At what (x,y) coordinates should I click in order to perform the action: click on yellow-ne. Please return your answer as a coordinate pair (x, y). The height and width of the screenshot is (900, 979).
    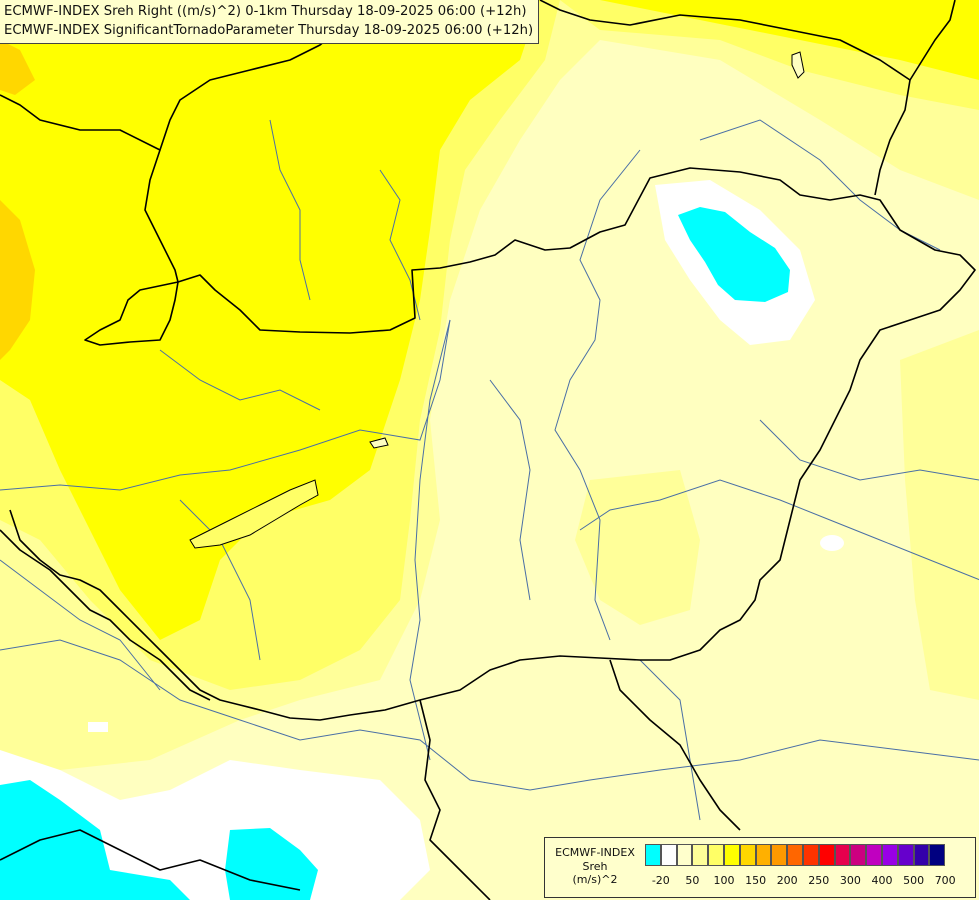
    Looking at the image, I should click on (789, 40).